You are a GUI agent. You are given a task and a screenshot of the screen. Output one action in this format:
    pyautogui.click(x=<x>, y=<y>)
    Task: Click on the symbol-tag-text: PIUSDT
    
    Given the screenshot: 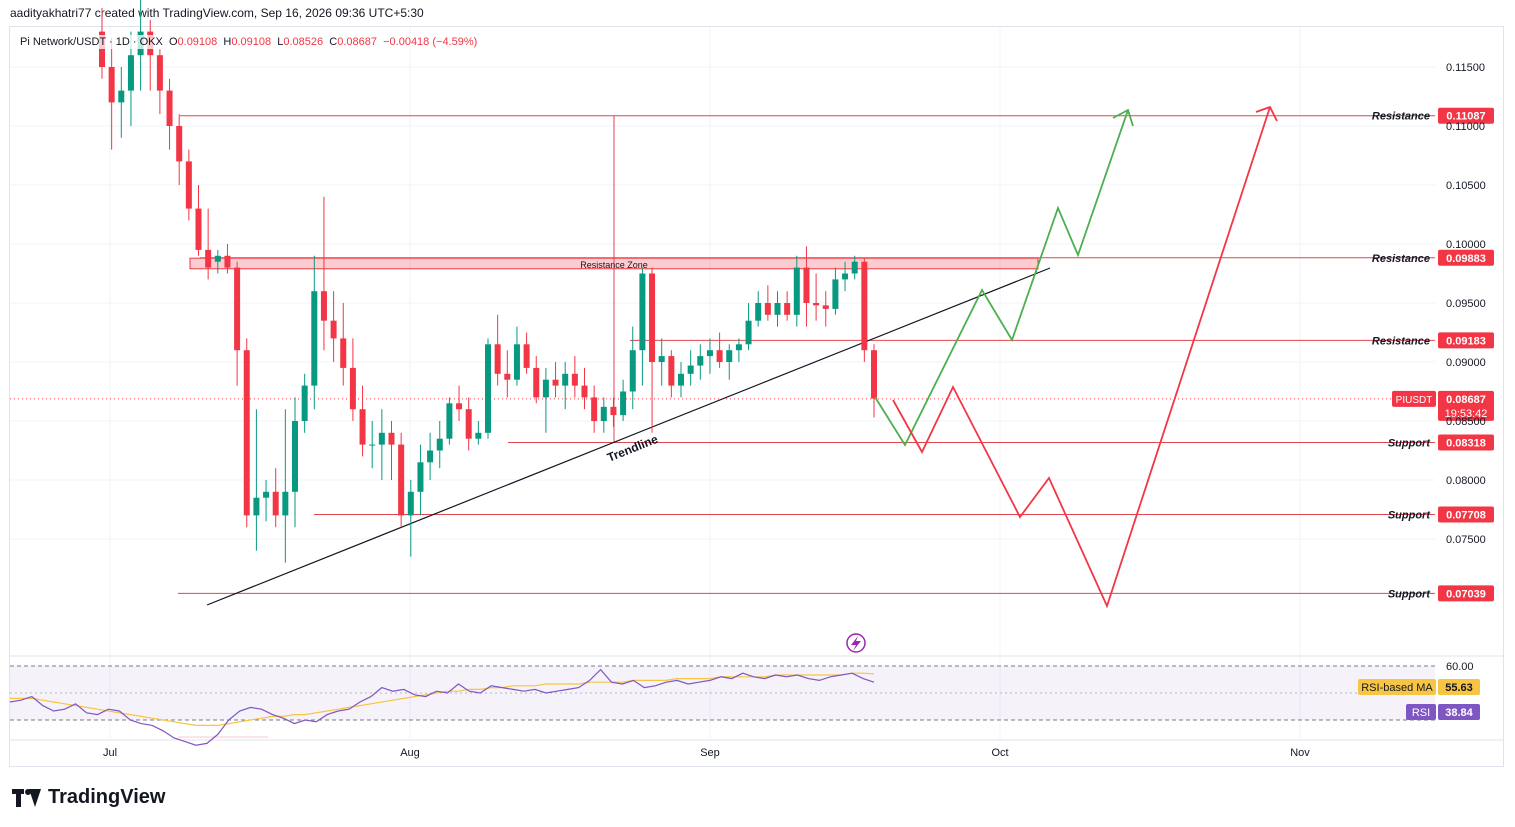 What is the action you would take?
    pyautogui.click(x=1414, y=400)
    